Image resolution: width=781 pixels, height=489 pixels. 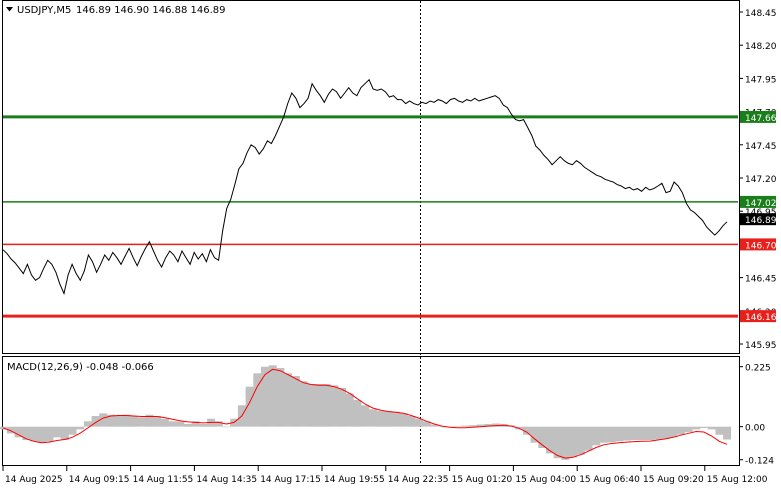 I want to click on level-tag-label: 146.70, so click(x=761, y=246).